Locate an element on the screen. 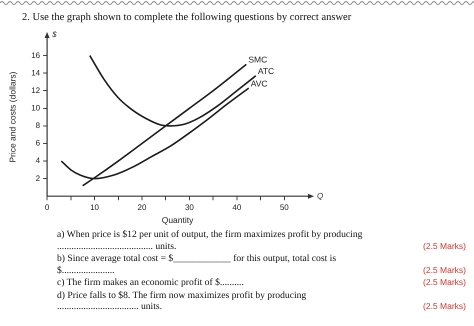 The height and width of the screenshot is (326, 474). text: d) Price falls to $8. The firm now maximizes profit by producing .................................. units. is located at coordinates (182, 301).